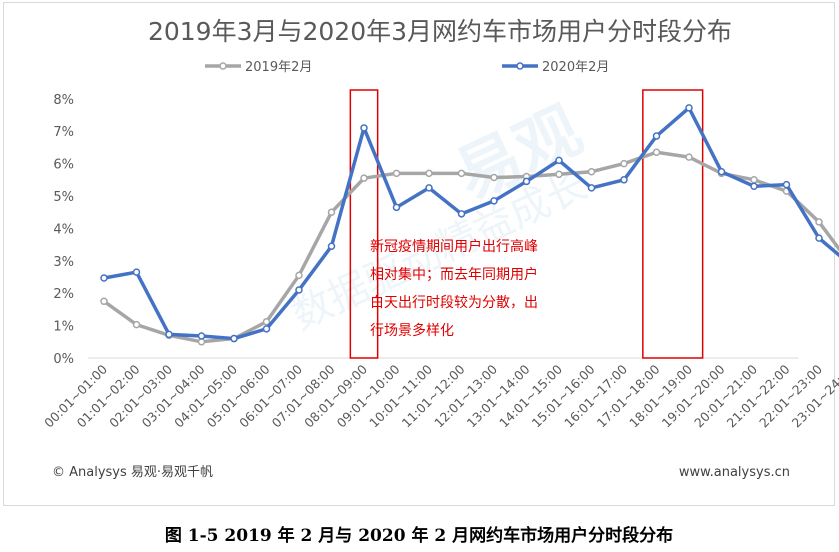  Describe the element at coordinates (454, 303) in the screenshot. I see `annotation-line-3: 白天出行时段较为分散，出` at that location.